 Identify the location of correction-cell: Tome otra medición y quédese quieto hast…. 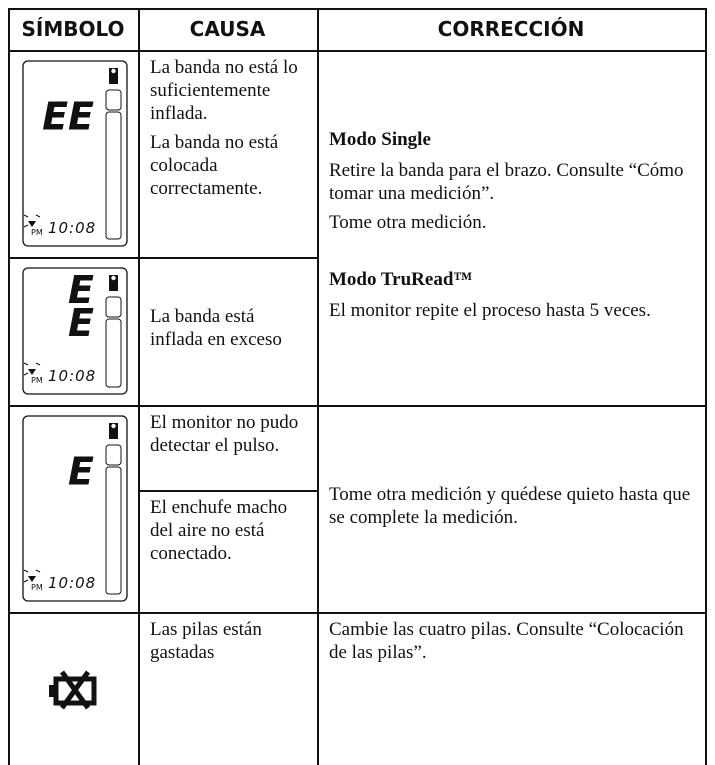
(511, 508).